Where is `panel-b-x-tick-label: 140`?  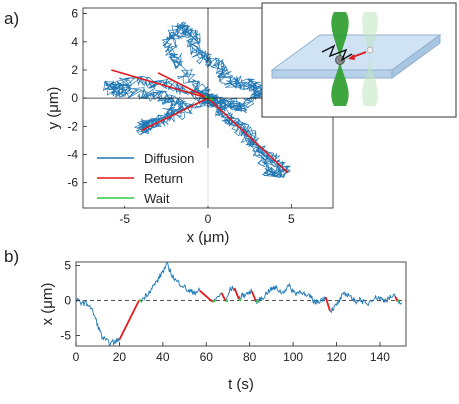
panel-b-x-tick-label: 140 is located at coordinates (380, 357).